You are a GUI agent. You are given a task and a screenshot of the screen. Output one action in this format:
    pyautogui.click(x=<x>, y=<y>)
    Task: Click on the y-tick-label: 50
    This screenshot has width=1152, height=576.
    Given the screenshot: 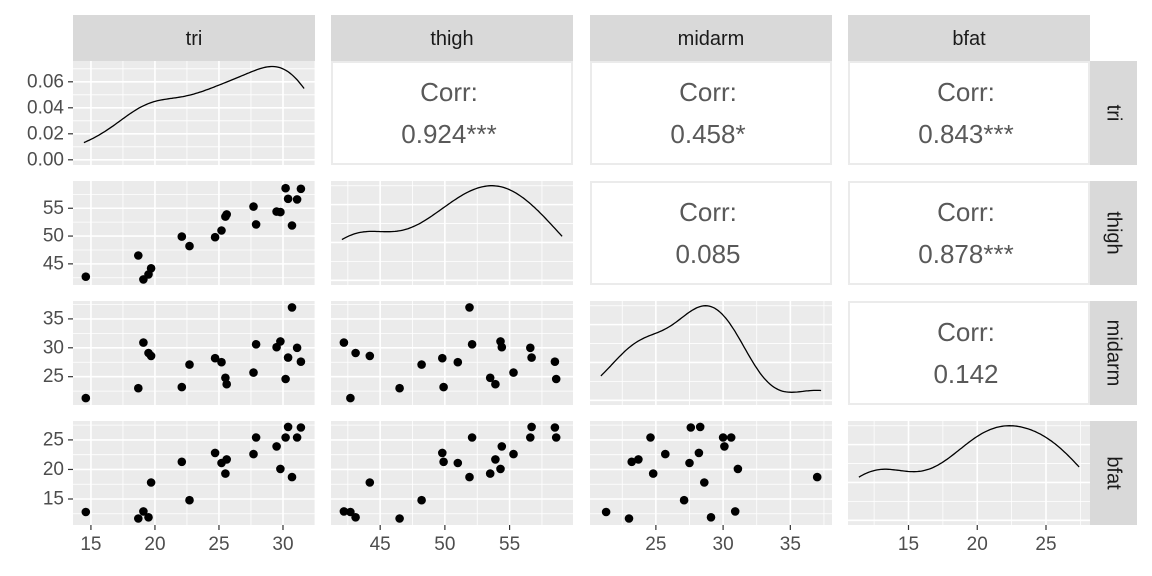 What is the action you would take?
    pyautogui.click(x=53, y=236)
    